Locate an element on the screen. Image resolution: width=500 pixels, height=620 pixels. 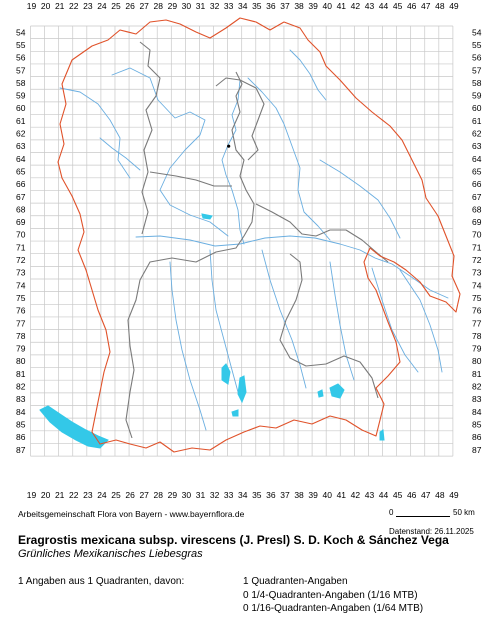
occurrence-dot is located at coordinates (229, 146).